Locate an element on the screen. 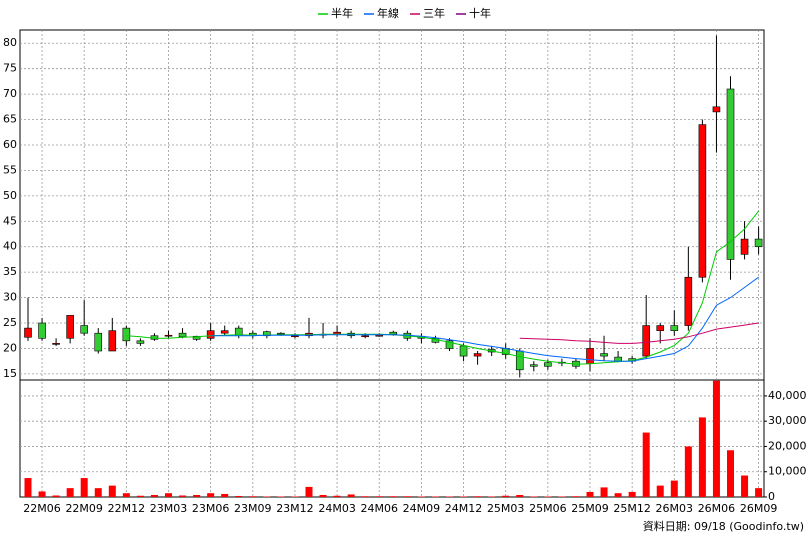 This screenshot has width=808, height=540. y-tick-label: 50 is located at coordinates (10, 195).